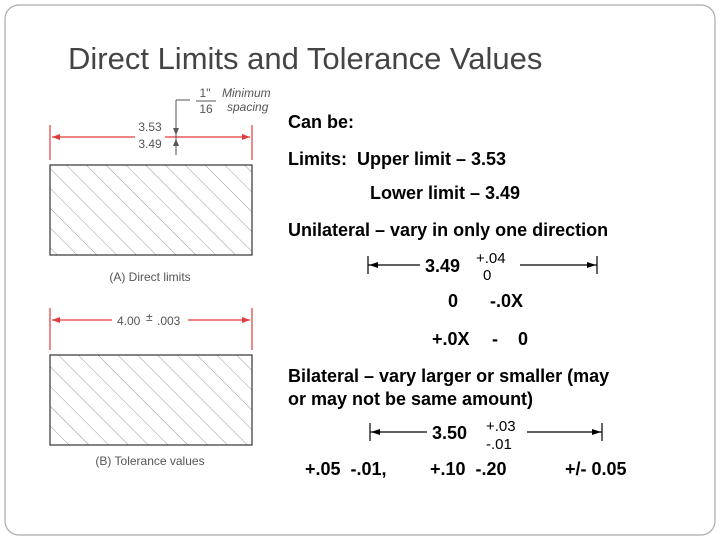 This screenshot has height=540, width=720. I want to click on spacing-label: Minimum, so click(246, 93).